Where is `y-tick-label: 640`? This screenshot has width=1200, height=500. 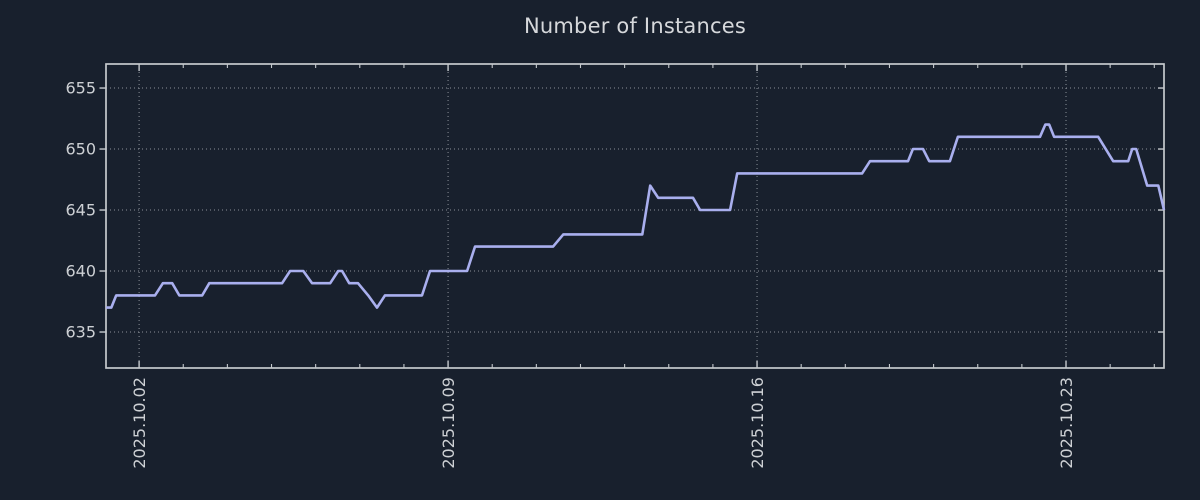
y-tick-label: 640 is located at coordinates (80, 271).